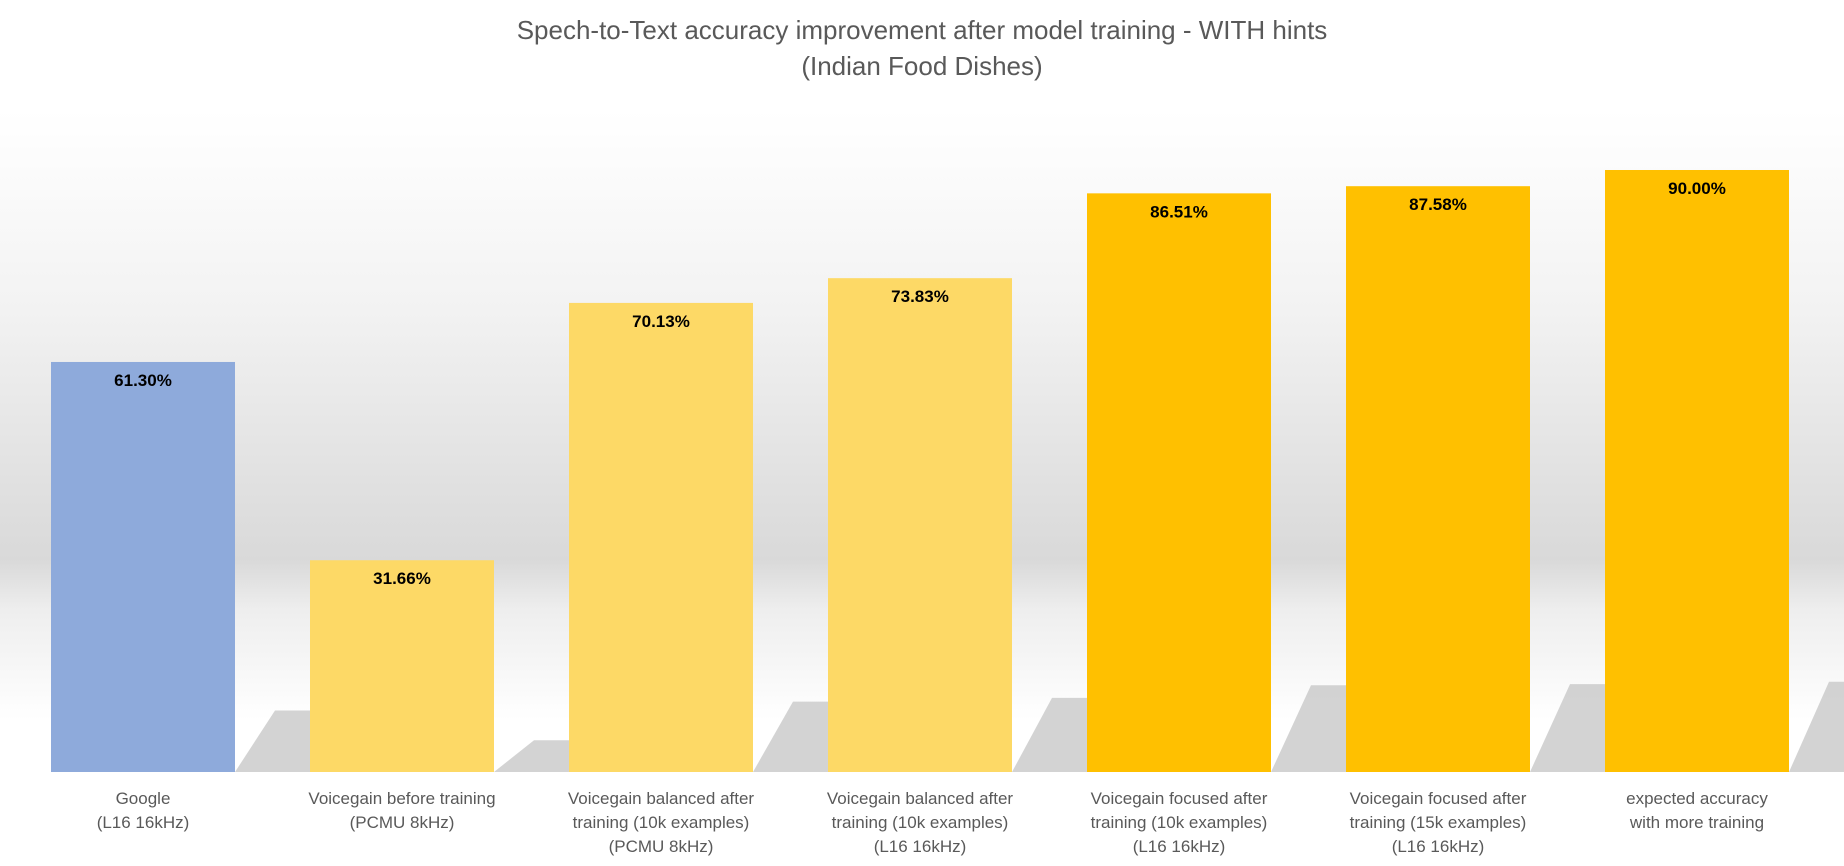 Image resolution: width=1844 pixels, height=866 pixels. Describe the element at coordinates (1438, 204) in the screenshot. I see `data-label: 87.58%` at that location.